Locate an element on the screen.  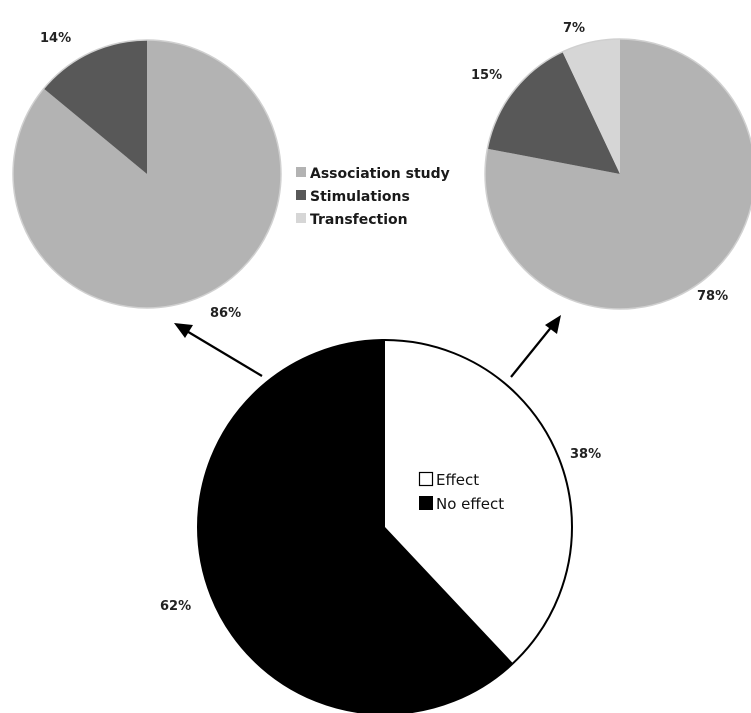
legend-label-transfection: Transfection is located at coordinates (359, 220).